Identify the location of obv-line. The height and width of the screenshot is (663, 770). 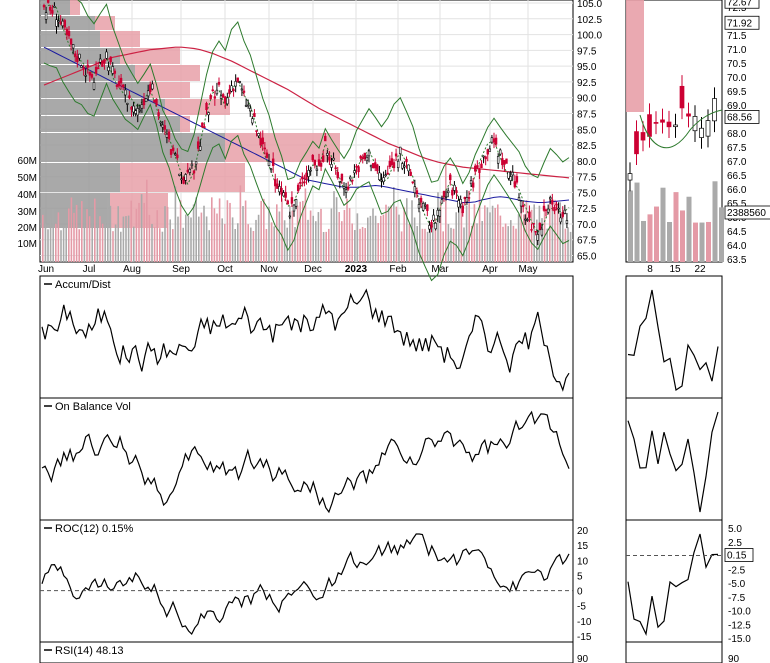
(305, 462).